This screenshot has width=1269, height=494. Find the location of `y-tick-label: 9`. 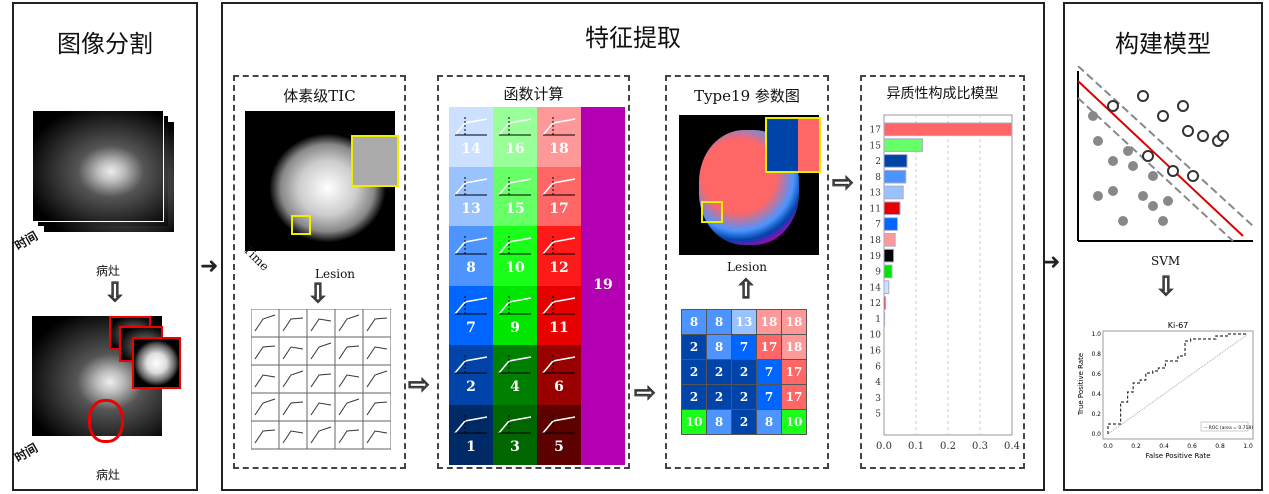

y-tick-label: 9 is located at coordinates (878, 273).